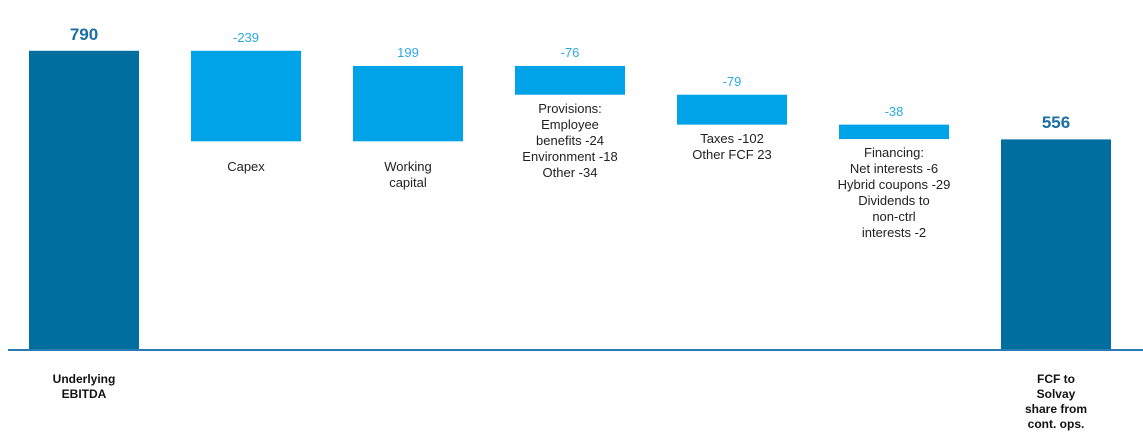 This screenshot has height=436, width=1143. What do you see at coordinates (570, 52) in the screenshot?
I see `value-label: -76` at bounding box center [570, 52].